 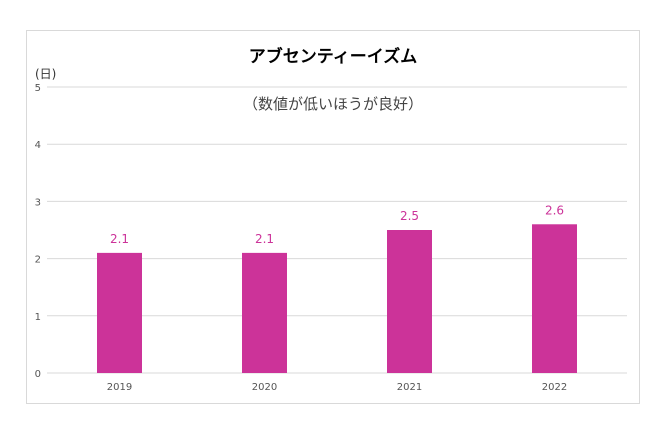 What do you see at coordinates (554, 387) in the screenshot?
I see `x-tick-label: 2022` at bounding box center [554, 387].